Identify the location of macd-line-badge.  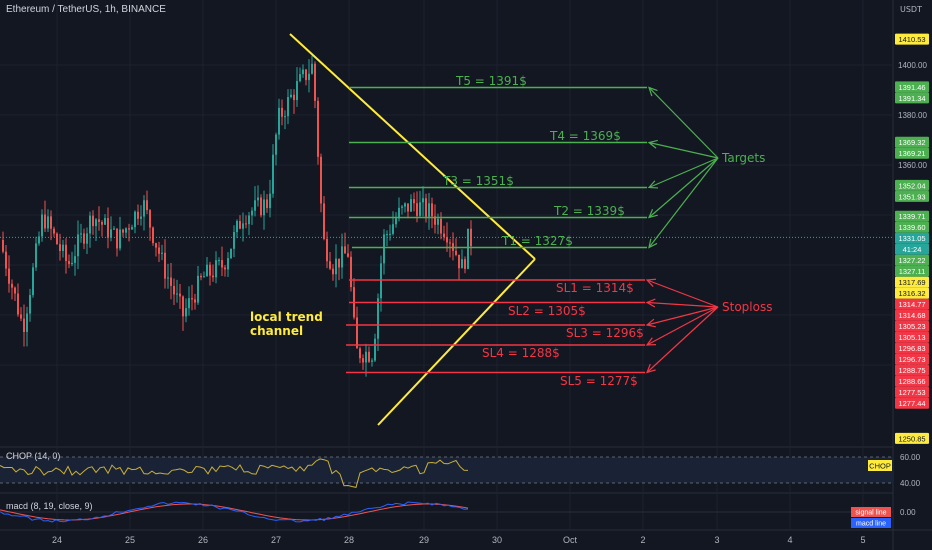
(871, 523).